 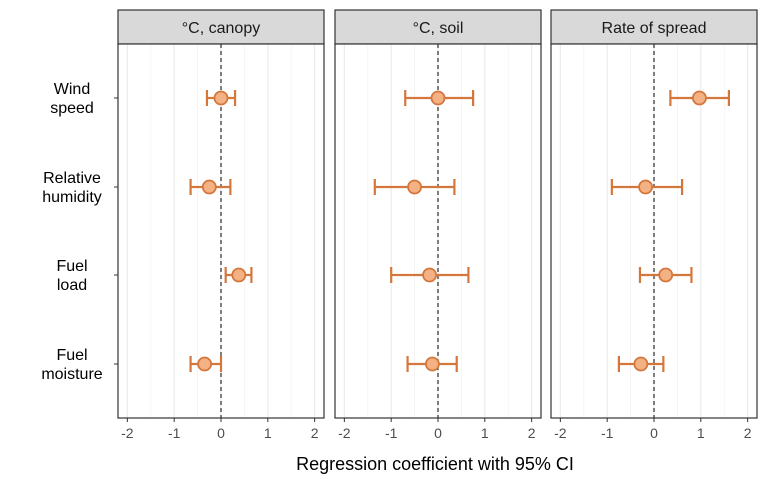 What do you see at coordinates (72, 178) in the screenshot?
I see `y-tick-label-line: Relative` at bounding box center [72, 178].